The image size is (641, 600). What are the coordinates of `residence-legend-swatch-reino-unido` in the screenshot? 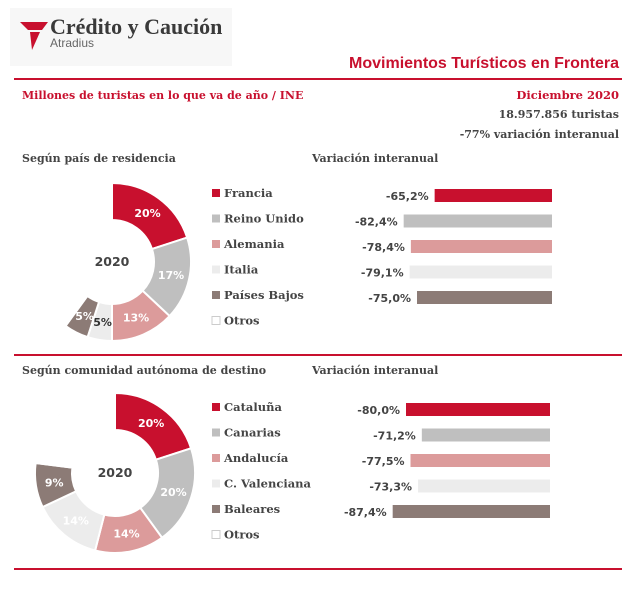 It's located at (216, 218).